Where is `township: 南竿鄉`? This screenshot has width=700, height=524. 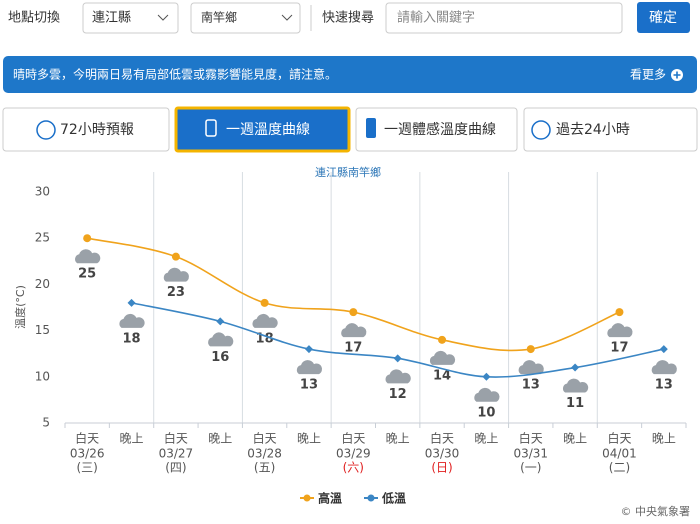
township: 南竿鄉 is located at coordinates (219, 17).